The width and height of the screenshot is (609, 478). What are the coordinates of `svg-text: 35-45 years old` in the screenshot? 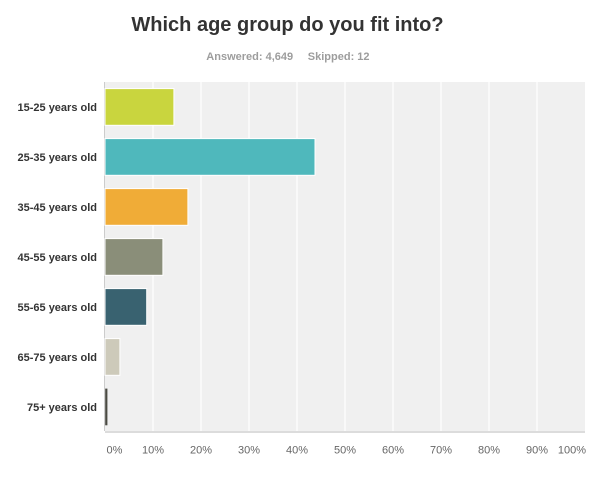 It's located at (58, 208).